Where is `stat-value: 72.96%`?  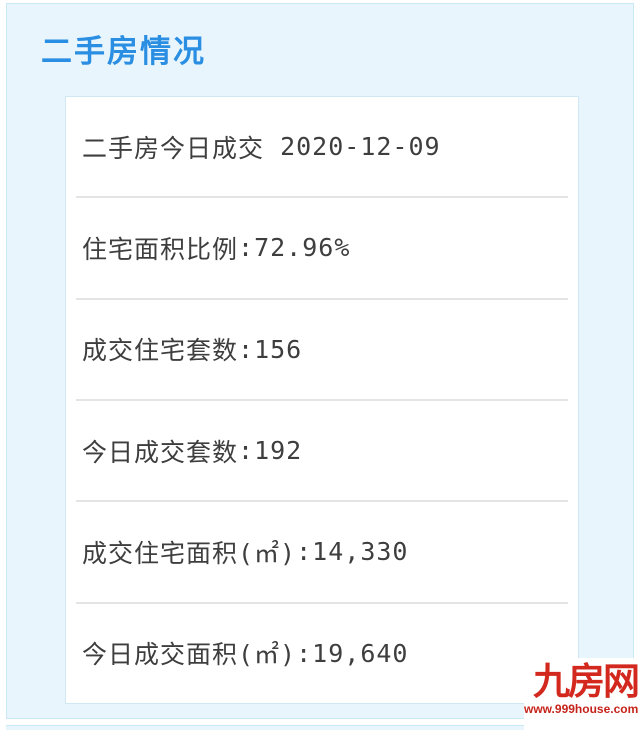
stat-value: 72.96% is located at coordinates (302, 248).